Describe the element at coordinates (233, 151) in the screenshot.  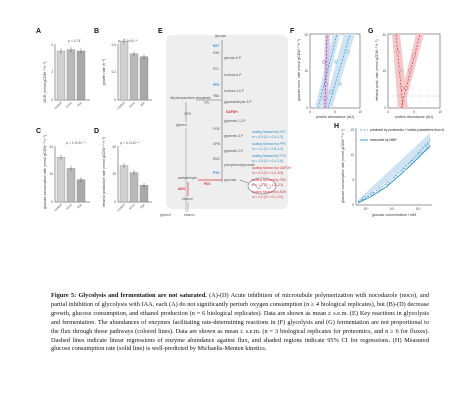
I see `metabolite-2pg: glycerate-2-P` at that location.